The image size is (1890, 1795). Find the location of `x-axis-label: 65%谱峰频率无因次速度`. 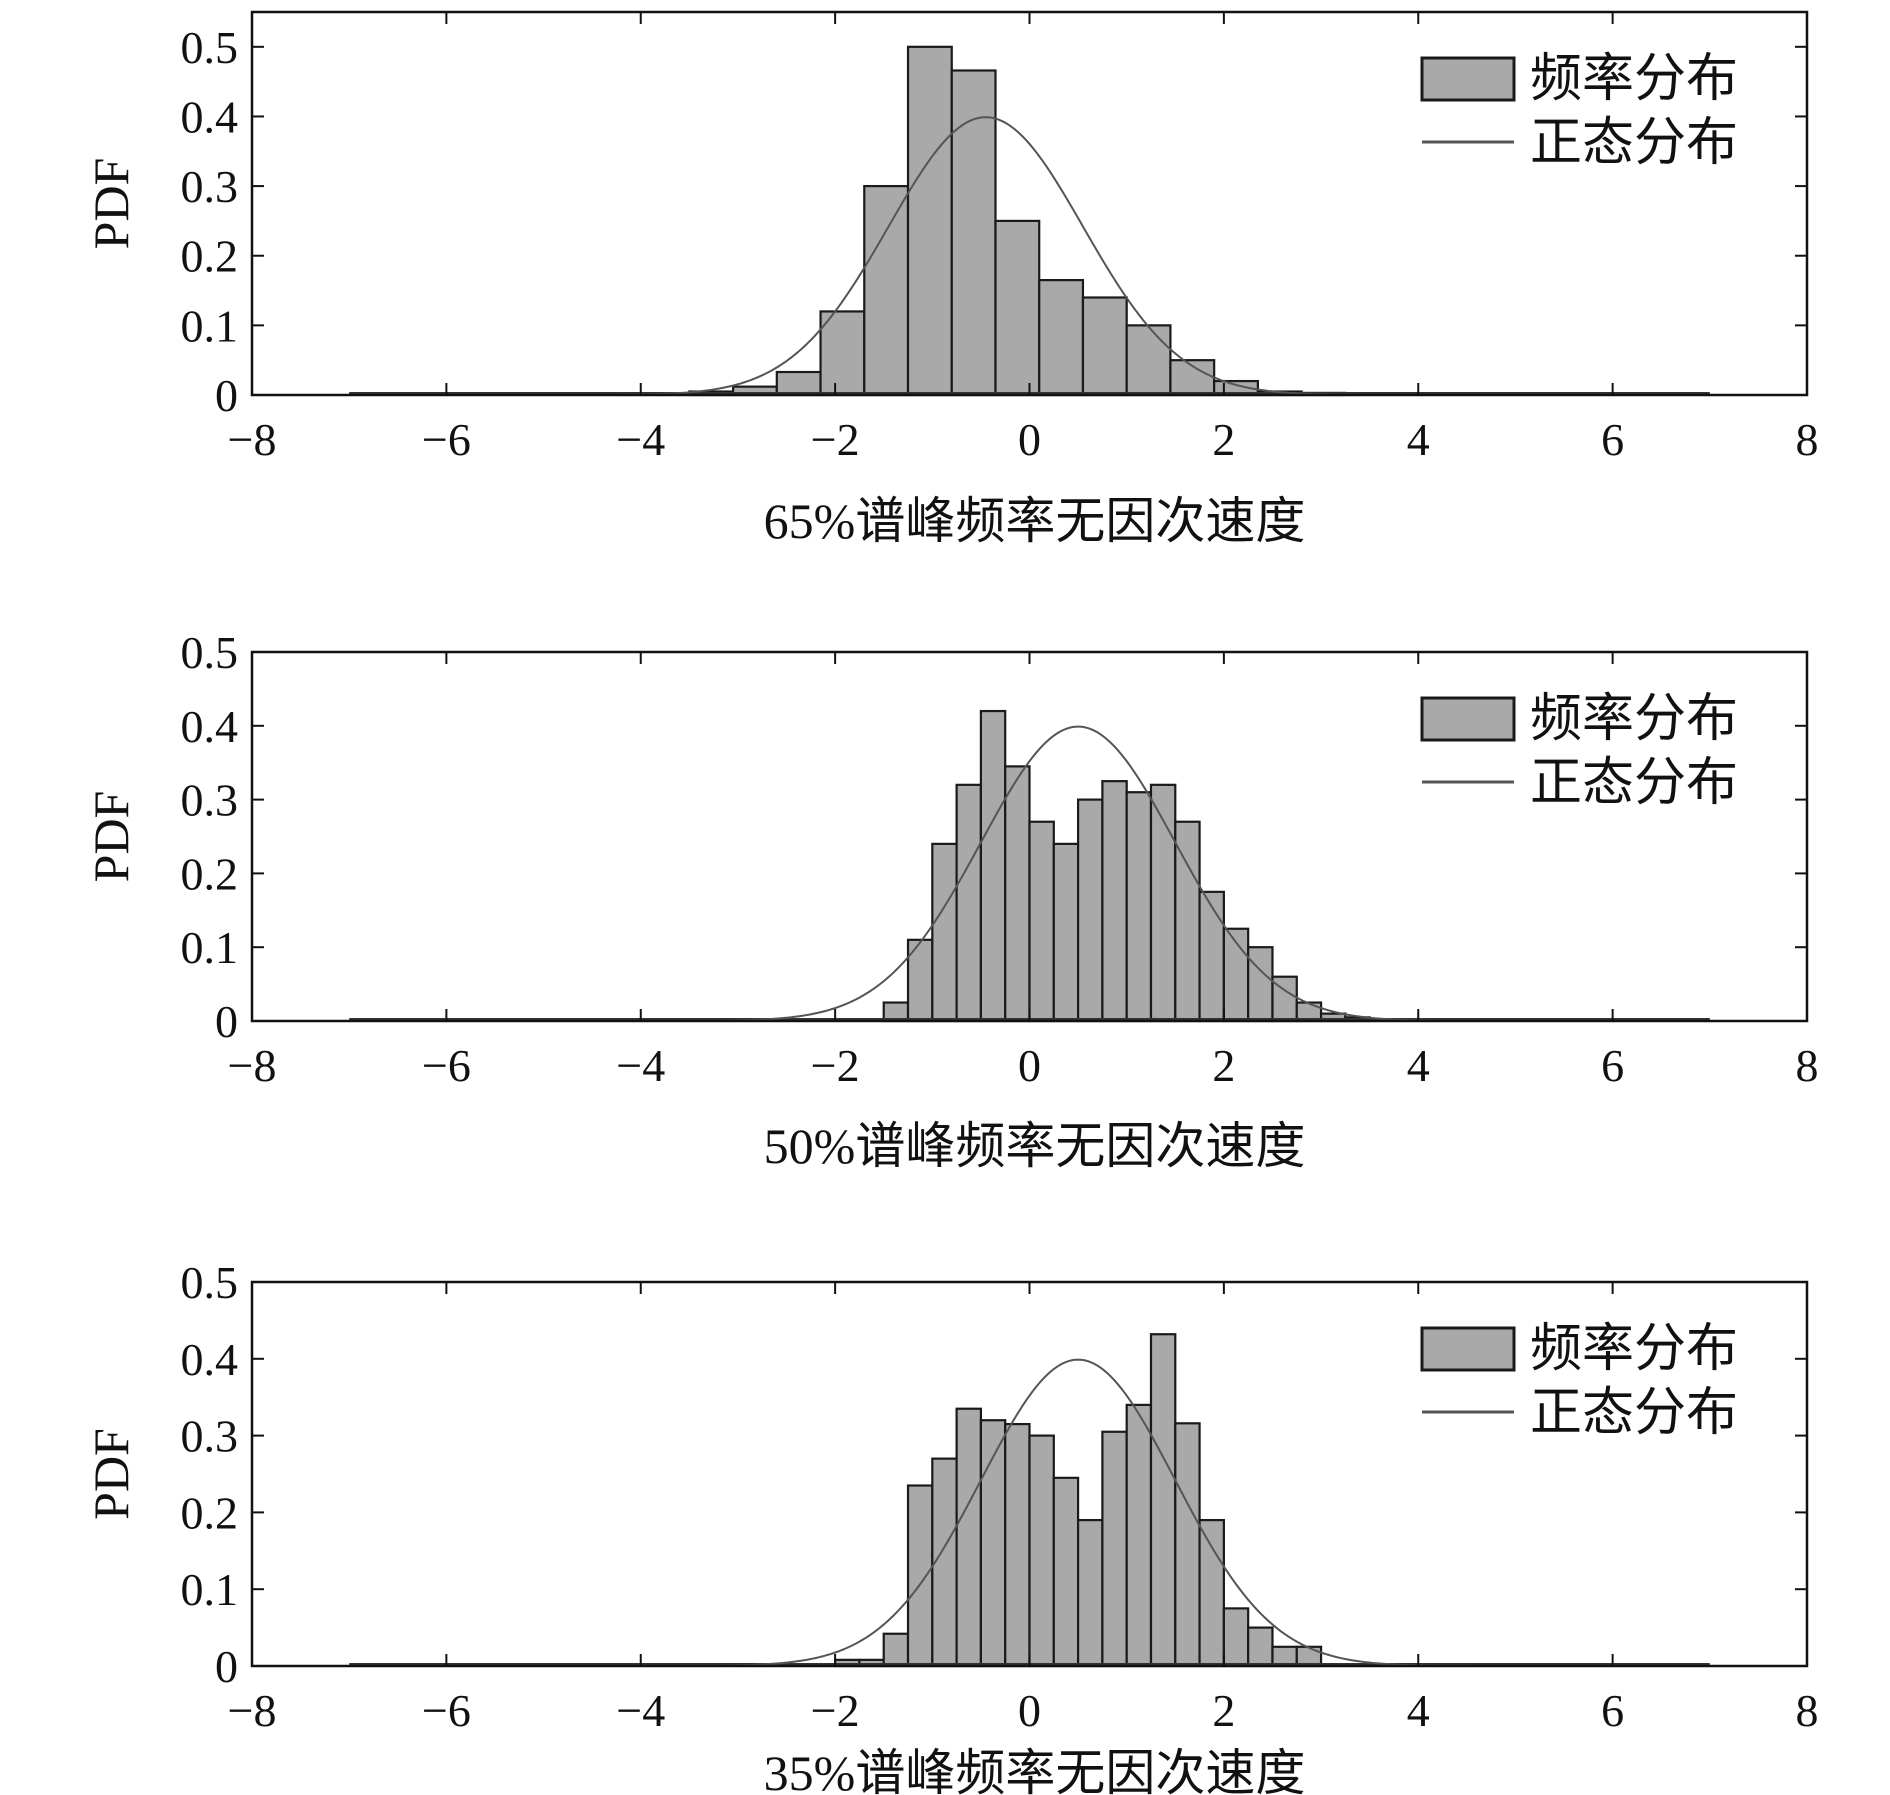

x-axis-label: 65%谱峰频率无因次速度 is located at coordinates (1035, 521).